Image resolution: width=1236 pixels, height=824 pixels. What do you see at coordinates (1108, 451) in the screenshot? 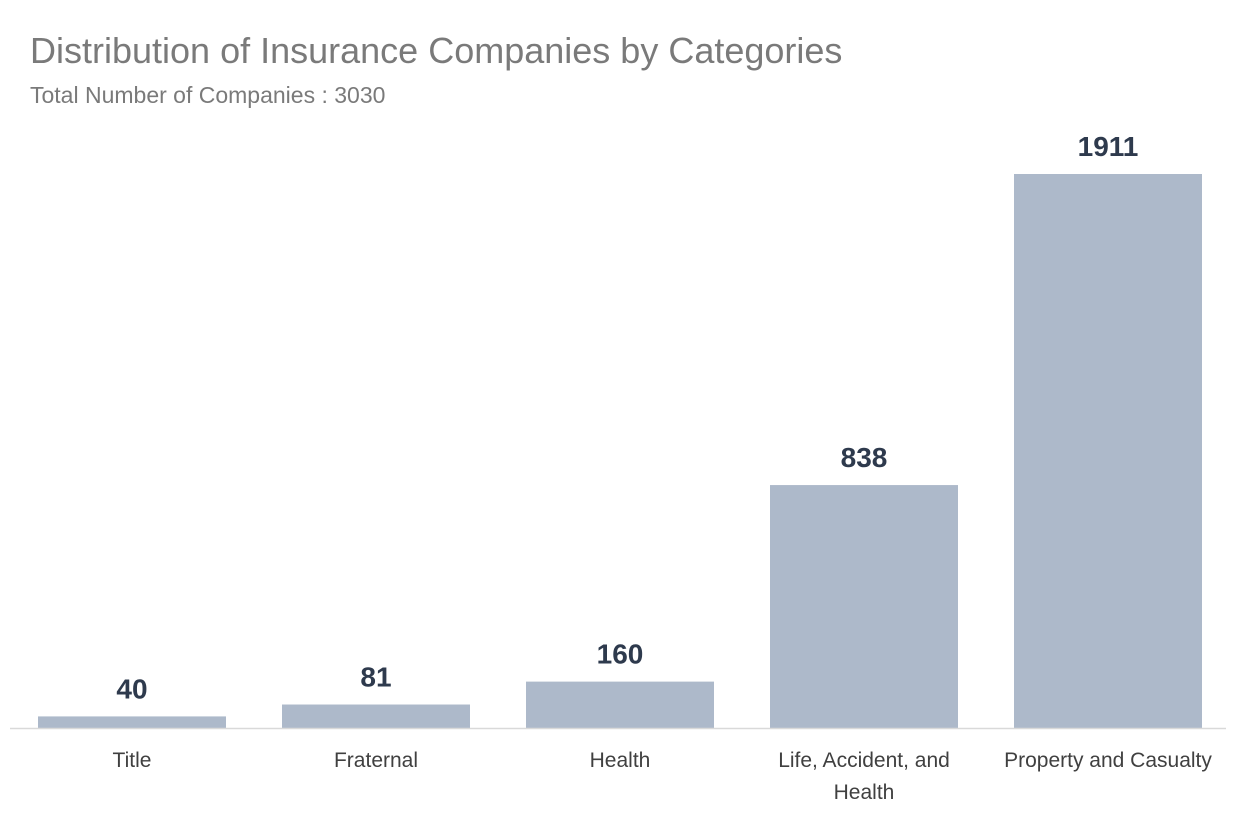
I see `bar-property-and-casualty` at bounding box center [1108, 451].